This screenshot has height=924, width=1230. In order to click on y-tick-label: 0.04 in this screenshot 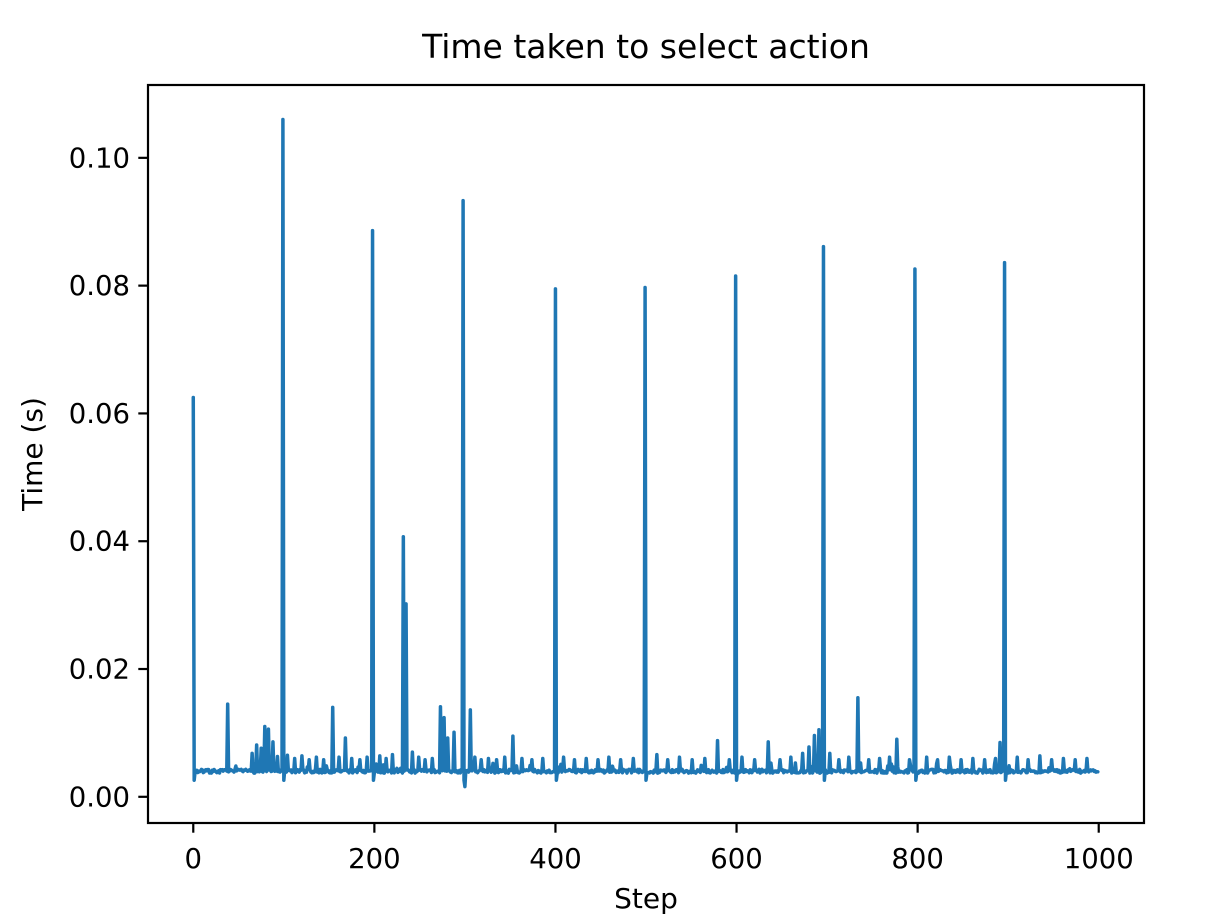, I will do `click(99, 542)`.